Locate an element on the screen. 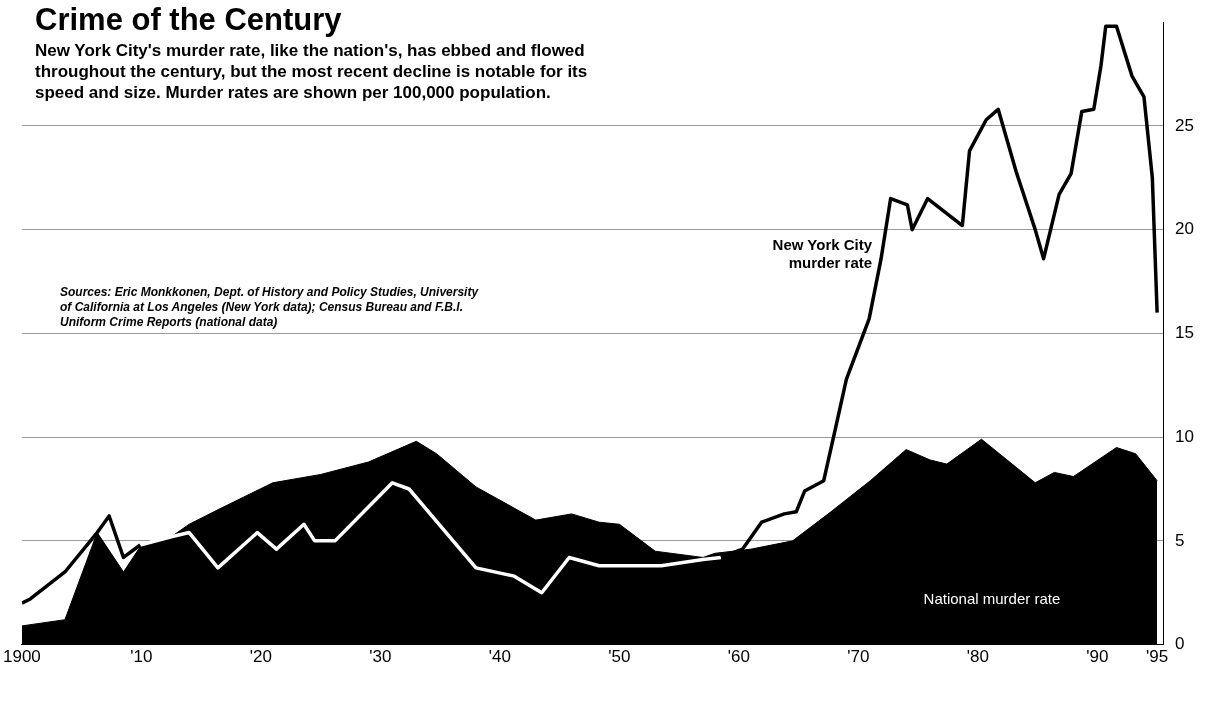  y-tick-label: 0 is located at coordinates (1180, 644).